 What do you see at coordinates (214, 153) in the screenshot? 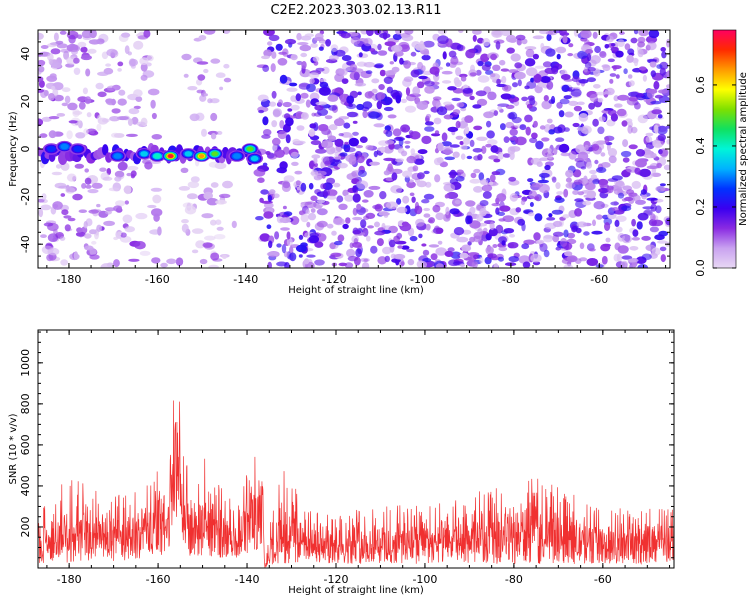
I see `spectrogram-peak-cell` at bounding box center [214, 153].